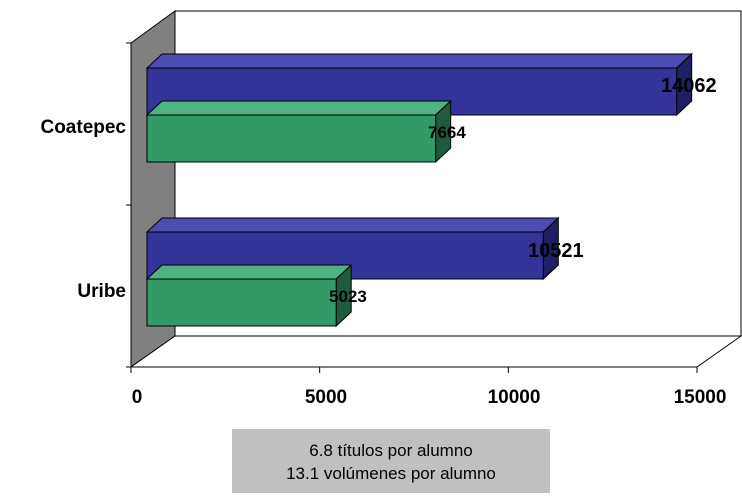 This screenshot has width=742, height=497. Describe the element at coordinates (101, 291) in the screenshot. I see `category-label-uribe: Uribe` at that location.